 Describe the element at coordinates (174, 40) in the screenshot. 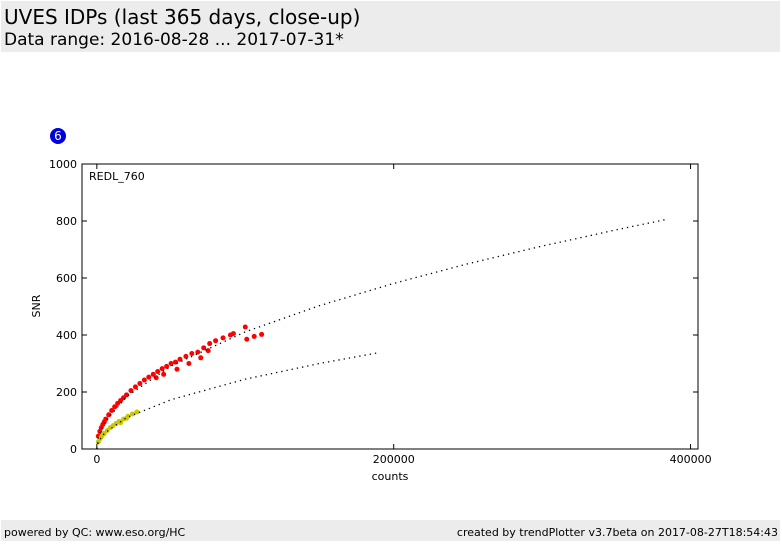

I see `header-subtitle: Data range: 2016-08-28 ... 2017-07-31*` at that location.